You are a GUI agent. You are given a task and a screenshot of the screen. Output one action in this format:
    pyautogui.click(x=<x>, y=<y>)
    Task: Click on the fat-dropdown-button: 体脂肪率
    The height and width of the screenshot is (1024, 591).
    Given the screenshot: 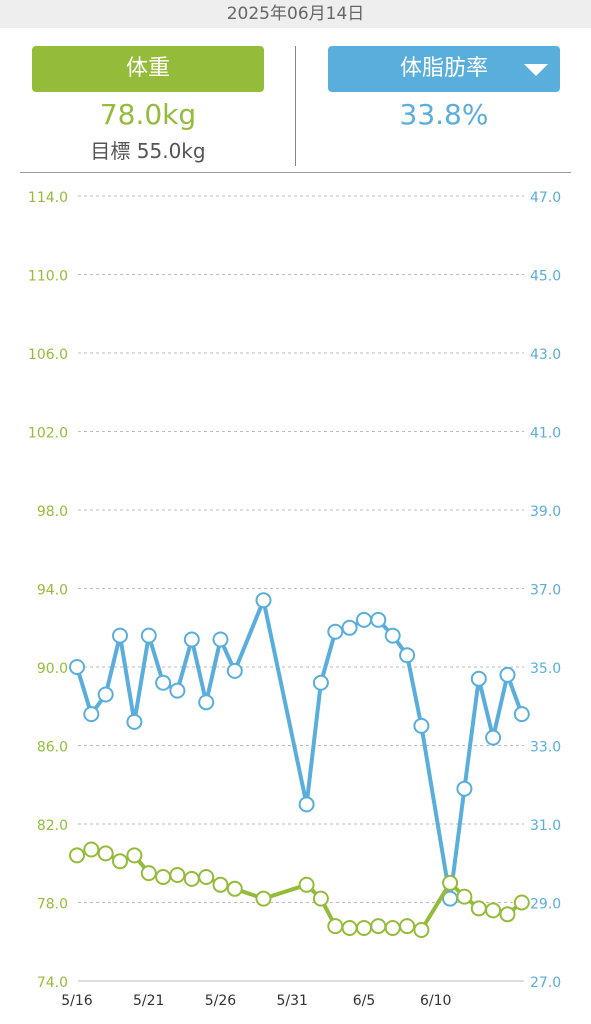 What is the action you would take?
    pyautogui.click(x=444, y=69)
    